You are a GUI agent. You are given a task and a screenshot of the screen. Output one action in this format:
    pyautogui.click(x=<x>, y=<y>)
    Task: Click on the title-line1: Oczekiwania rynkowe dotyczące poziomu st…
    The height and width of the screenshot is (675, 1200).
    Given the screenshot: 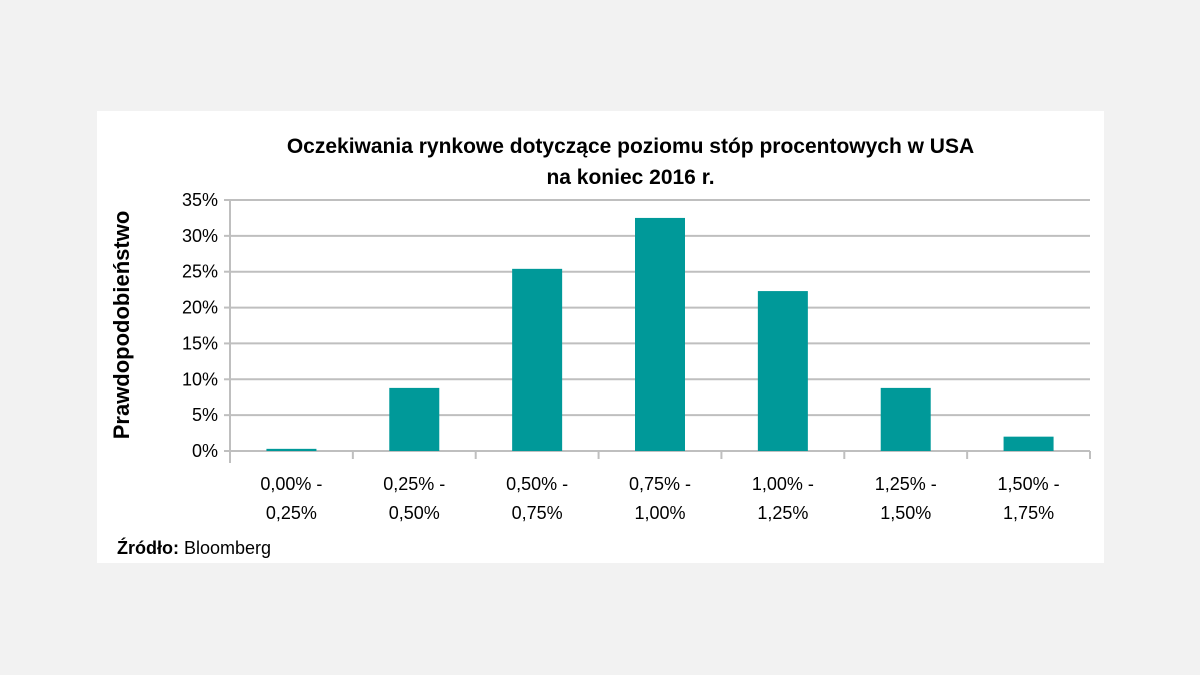 What is the action you would take?
    pyautogui.click(x=630, y=146)
    